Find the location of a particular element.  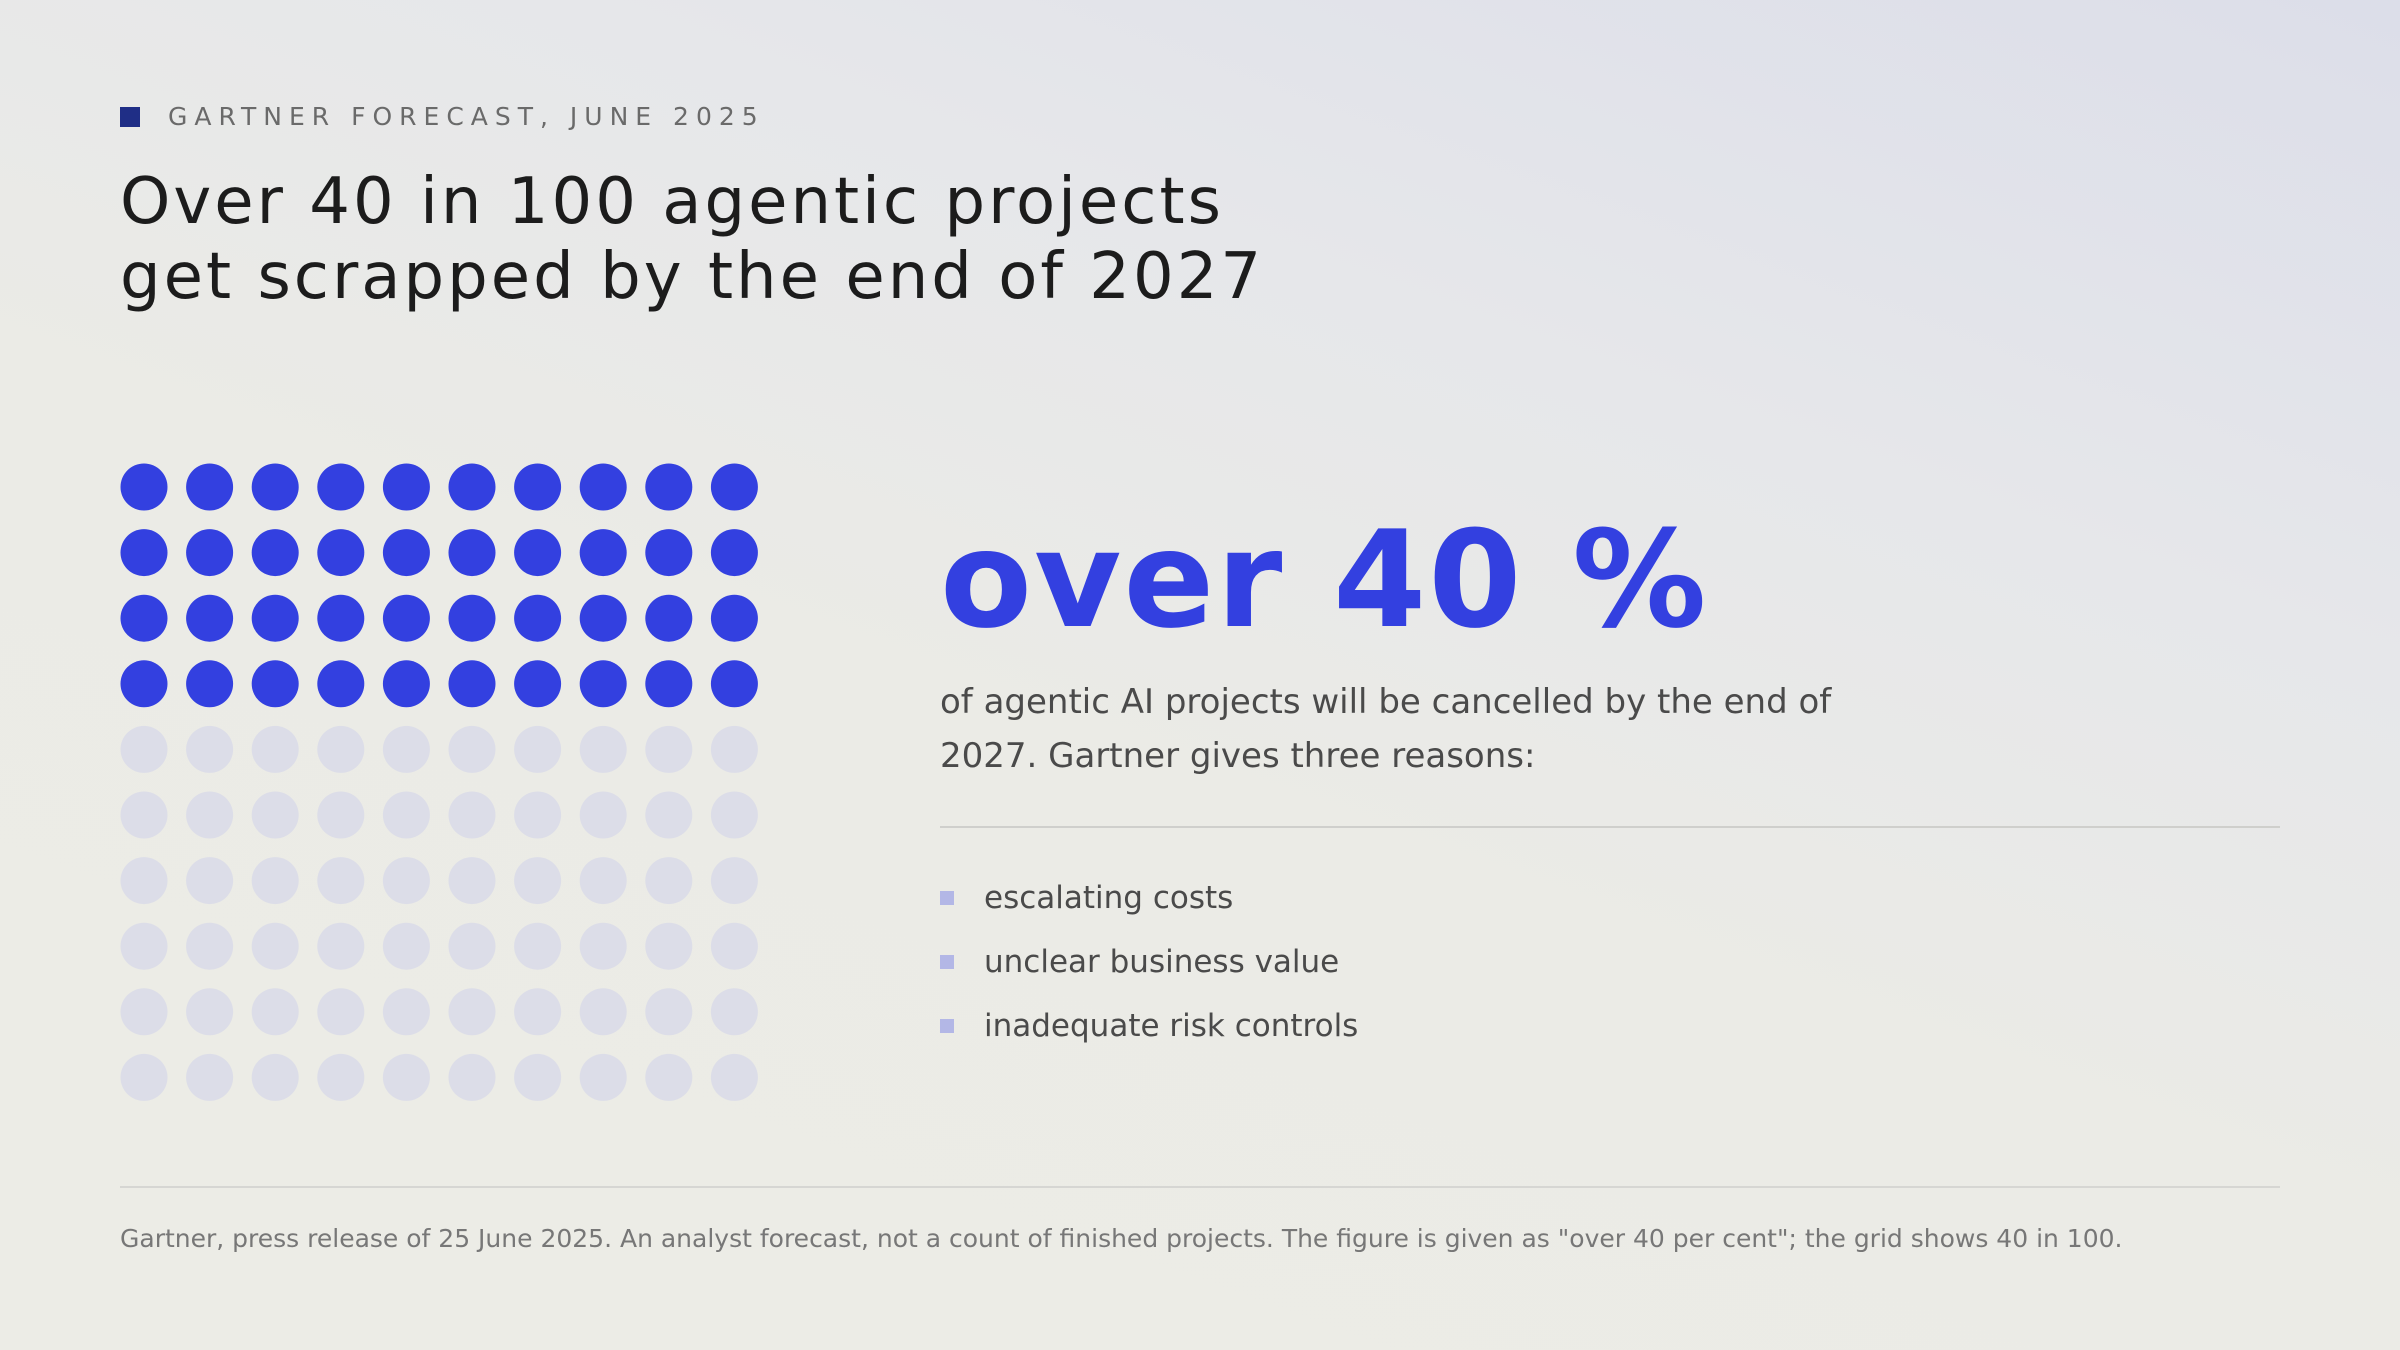

kicker: GARTNER FORECAST, JUNE 2025 is located at coordinates (442, 116).